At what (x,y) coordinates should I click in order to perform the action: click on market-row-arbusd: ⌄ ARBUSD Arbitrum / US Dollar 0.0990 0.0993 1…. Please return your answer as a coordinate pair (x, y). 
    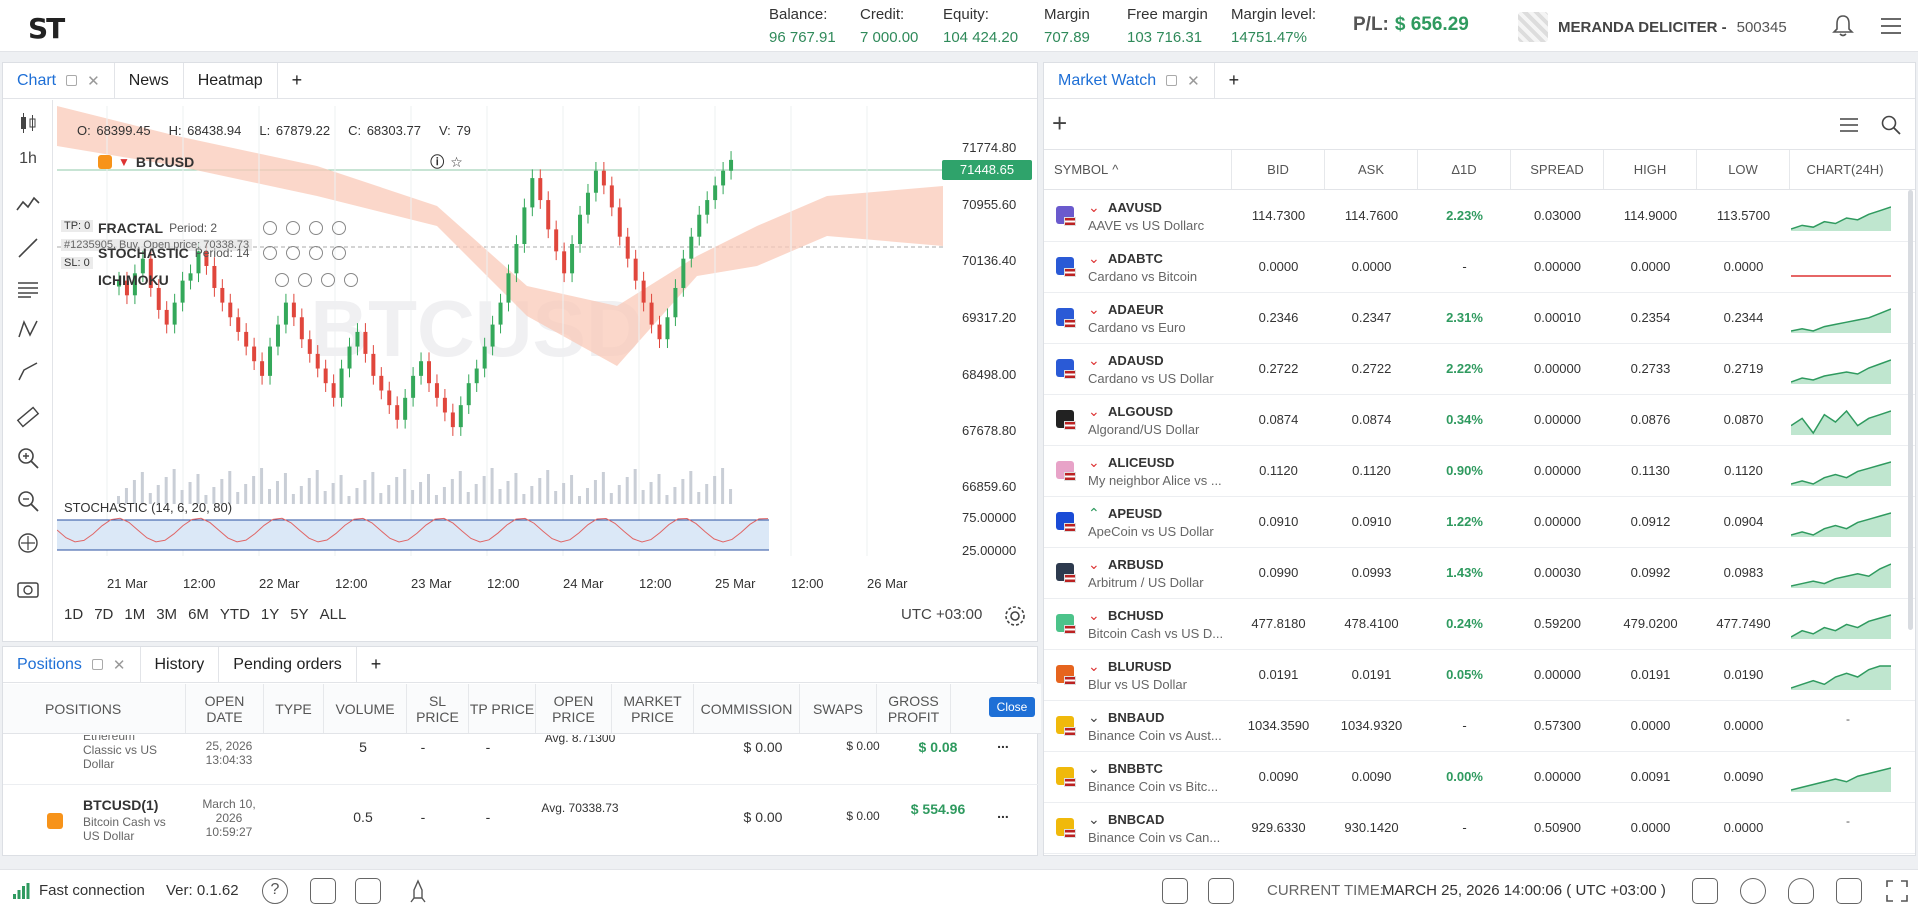
    Looking at the image, I should click on (1479, 573).